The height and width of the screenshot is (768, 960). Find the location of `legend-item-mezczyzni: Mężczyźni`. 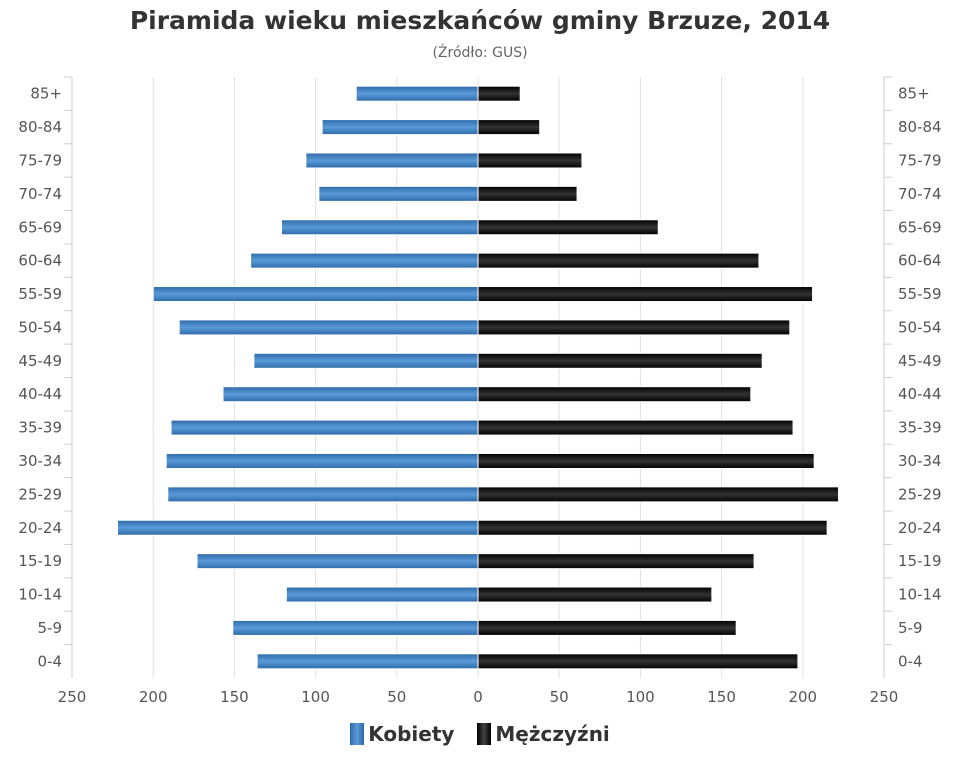

legend-item-mezczyzni: Mężczyźni is located at coordinates (543, 734).